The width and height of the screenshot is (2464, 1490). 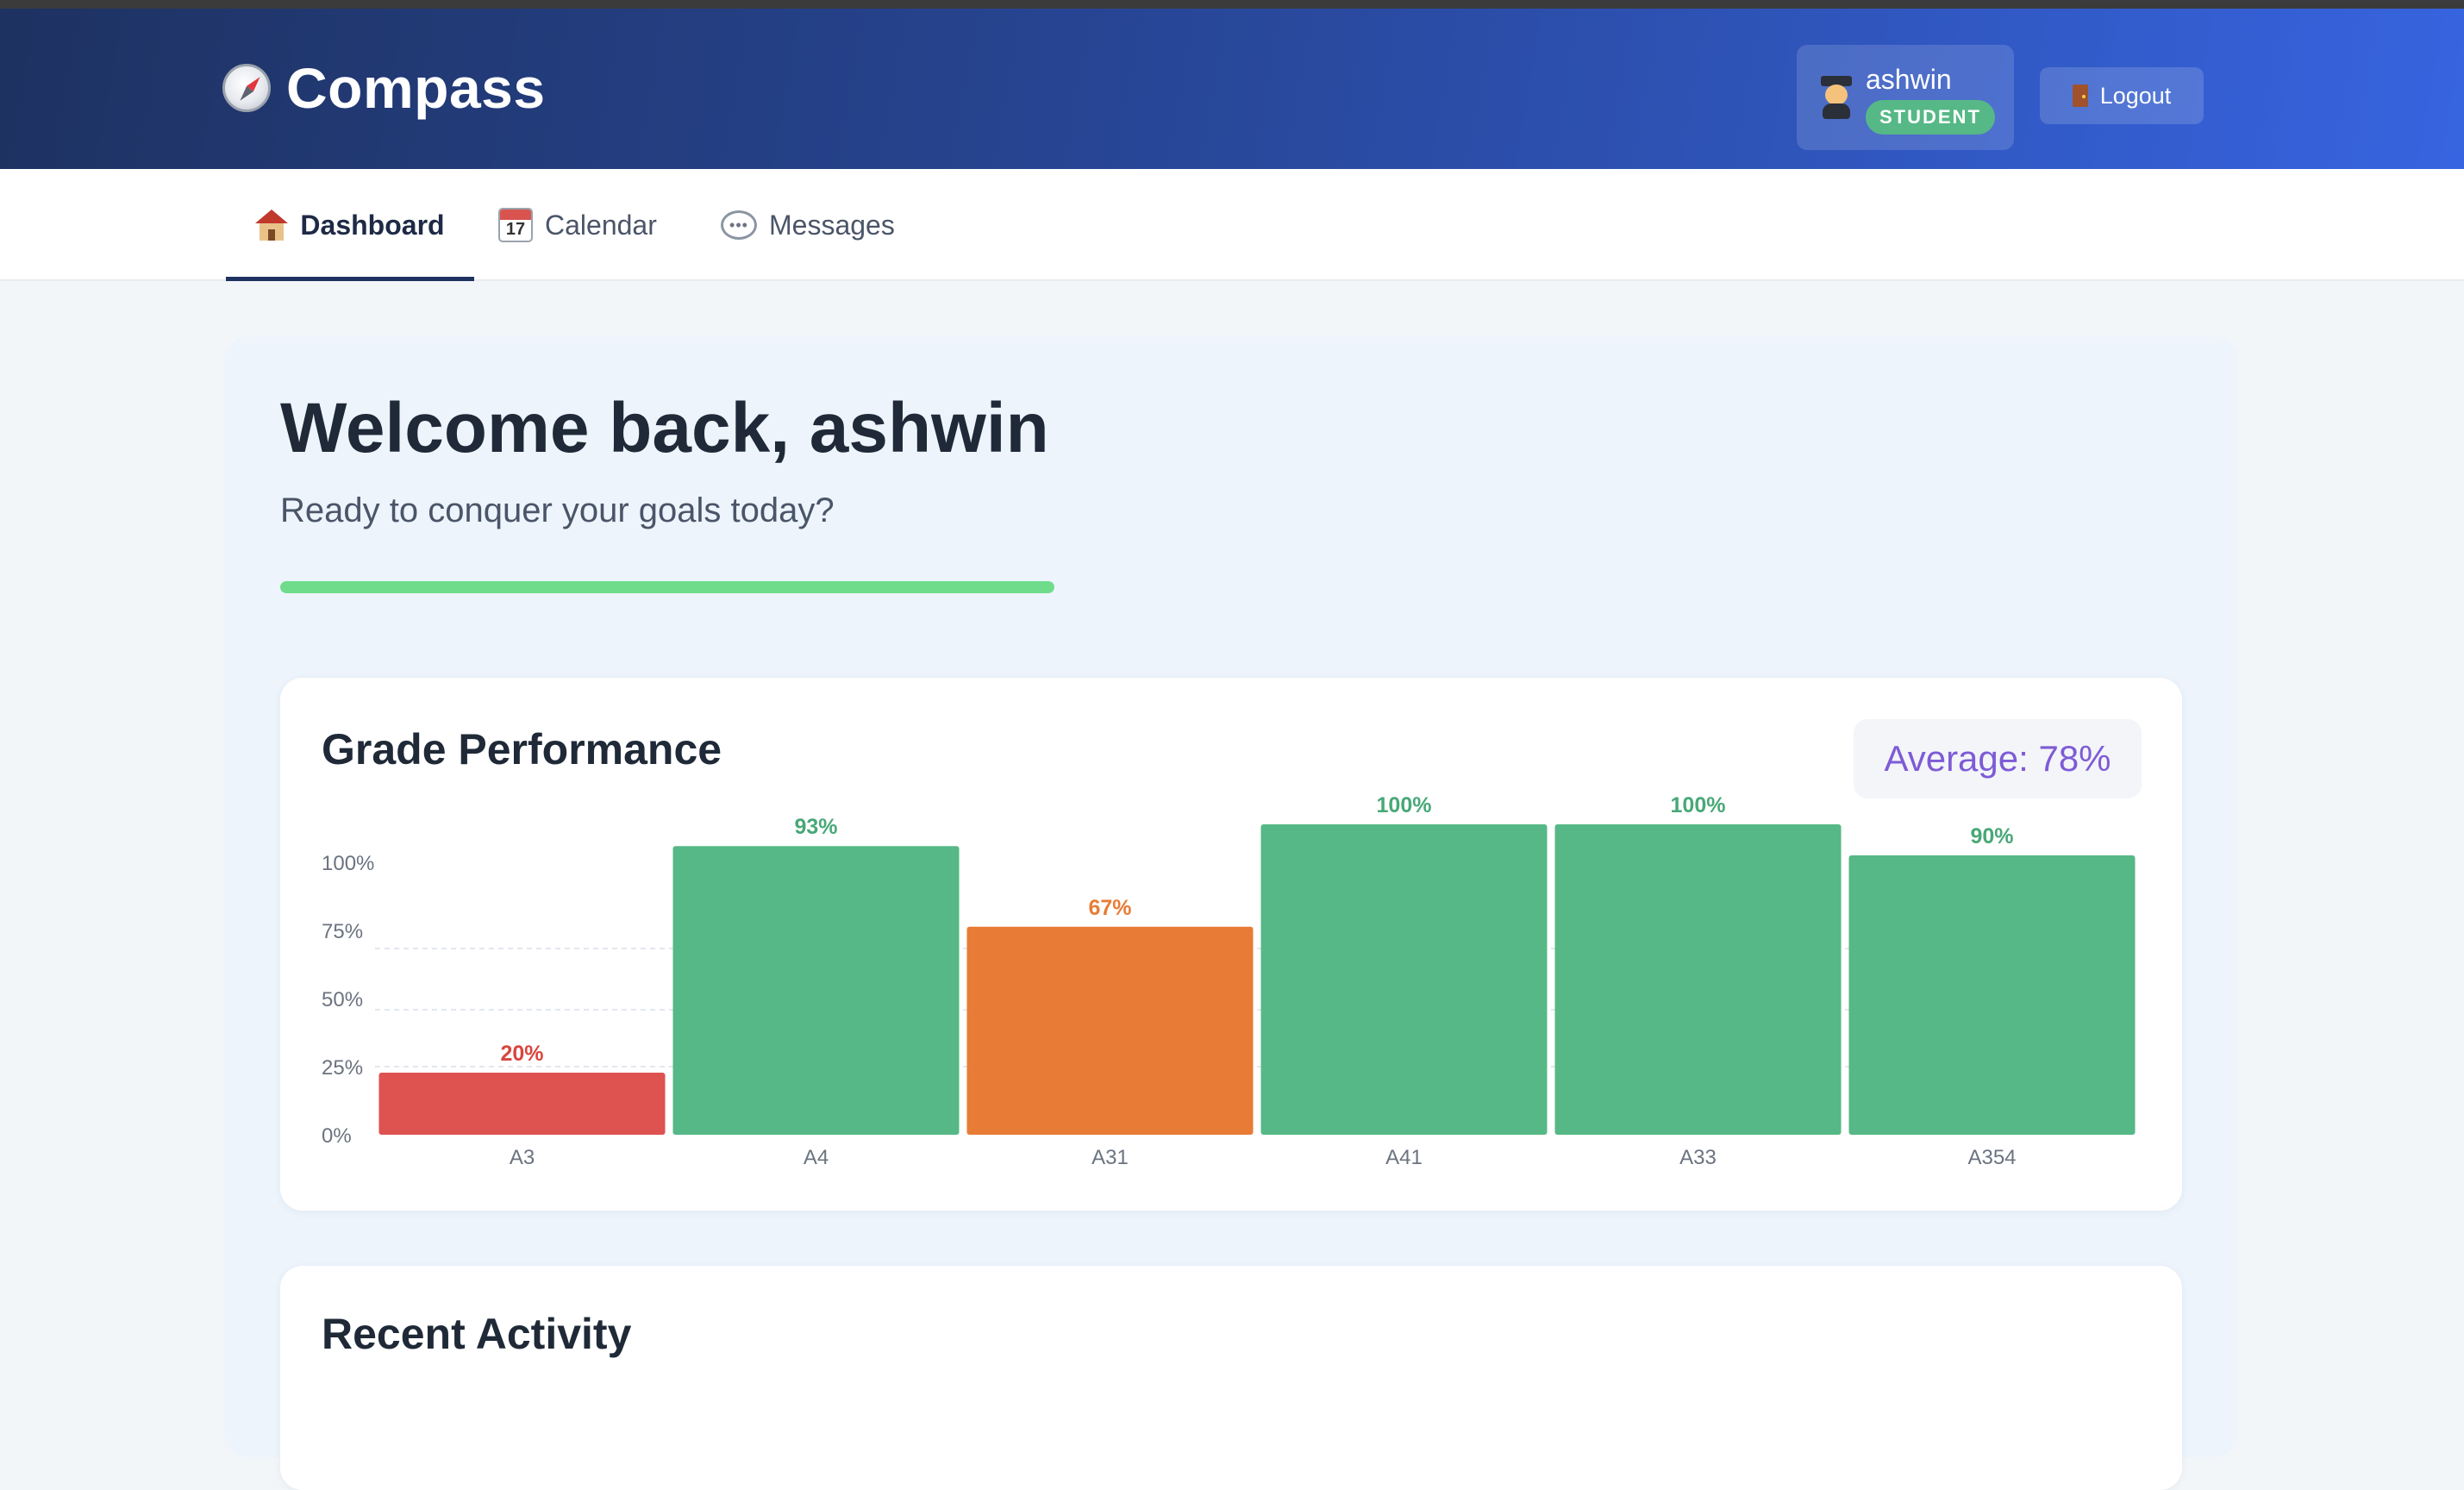 I want to click on tab-label: Calendar, so click(x=601, y=225).